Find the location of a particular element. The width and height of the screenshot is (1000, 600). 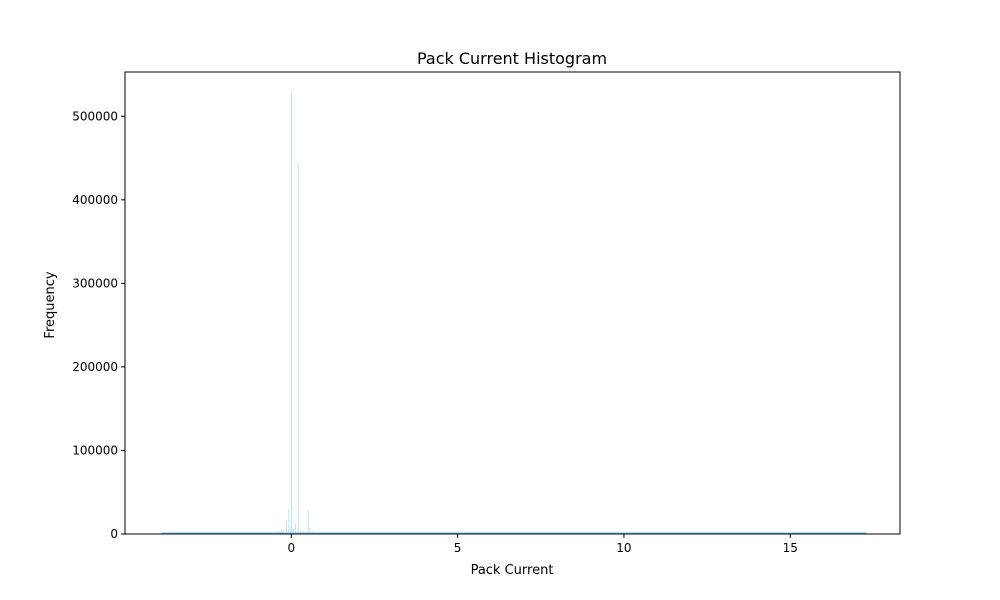

x-axis-ticks: 0 5 10 15 is located at coordinates (542, 544).